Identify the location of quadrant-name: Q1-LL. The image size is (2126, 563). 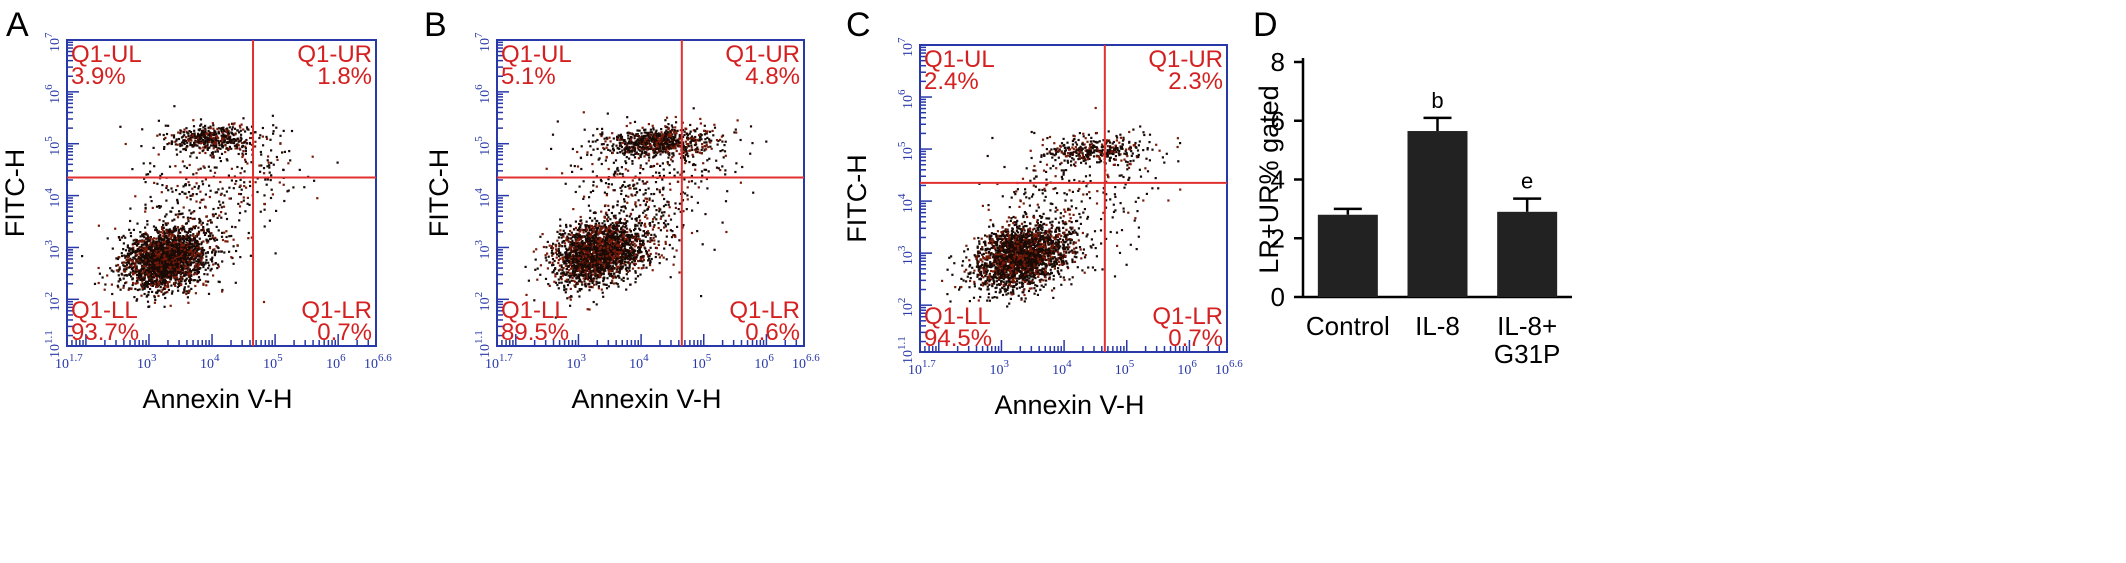
(104, 310).